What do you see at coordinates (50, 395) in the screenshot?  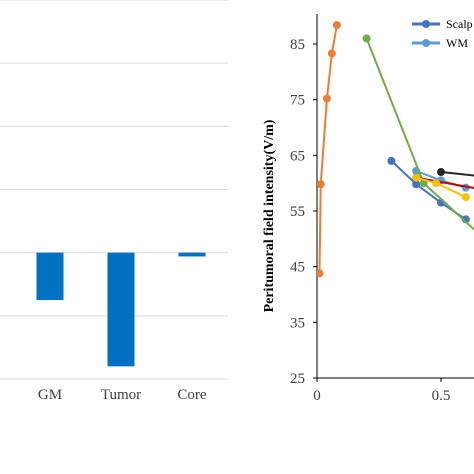 I see `x-tick-label: GM` at bounding box center [50, 395].